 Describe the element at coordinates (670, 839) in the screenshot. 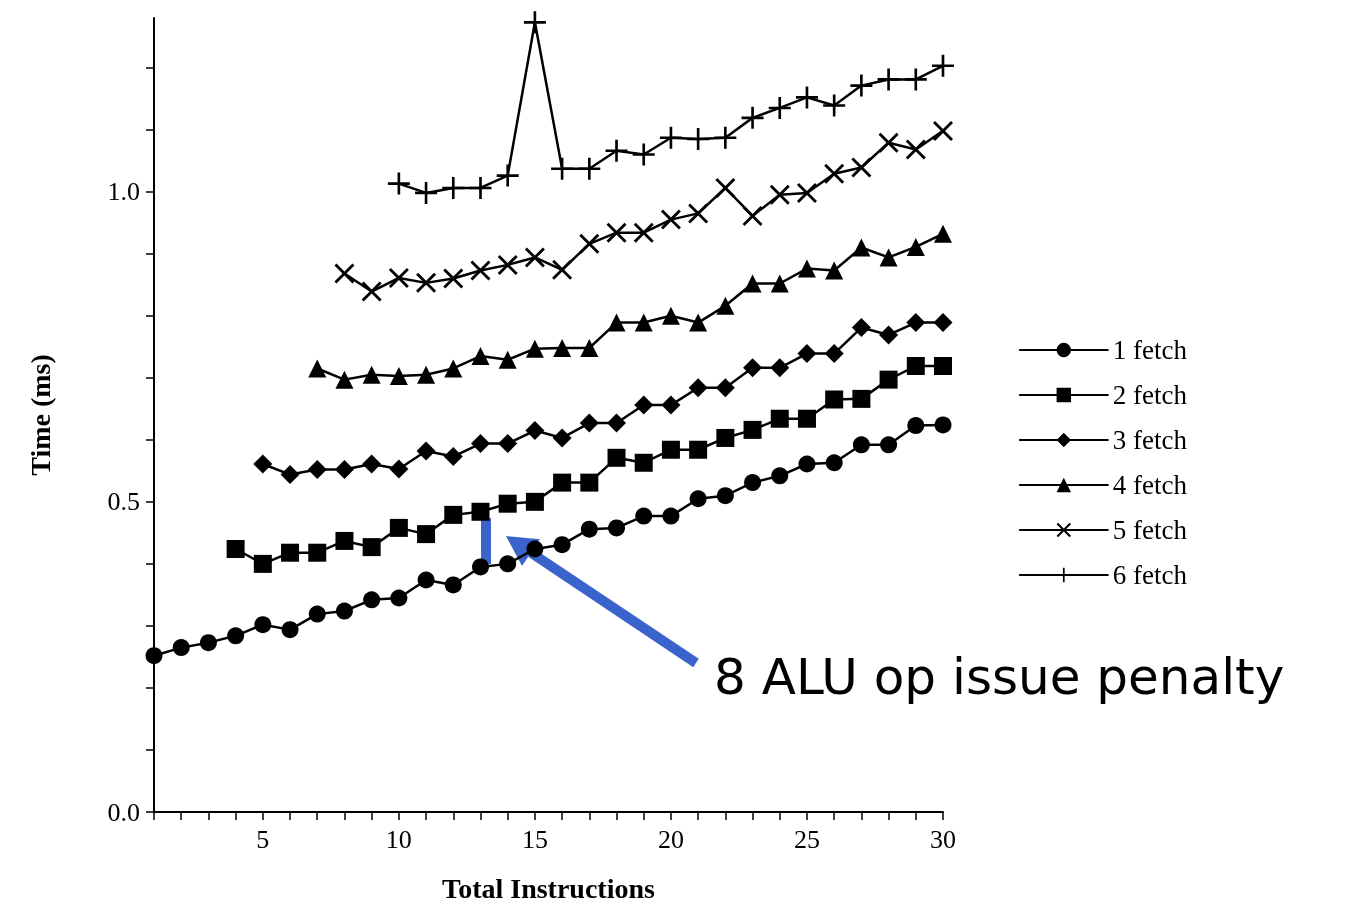

I see `x-tick-label: 20` at that location.